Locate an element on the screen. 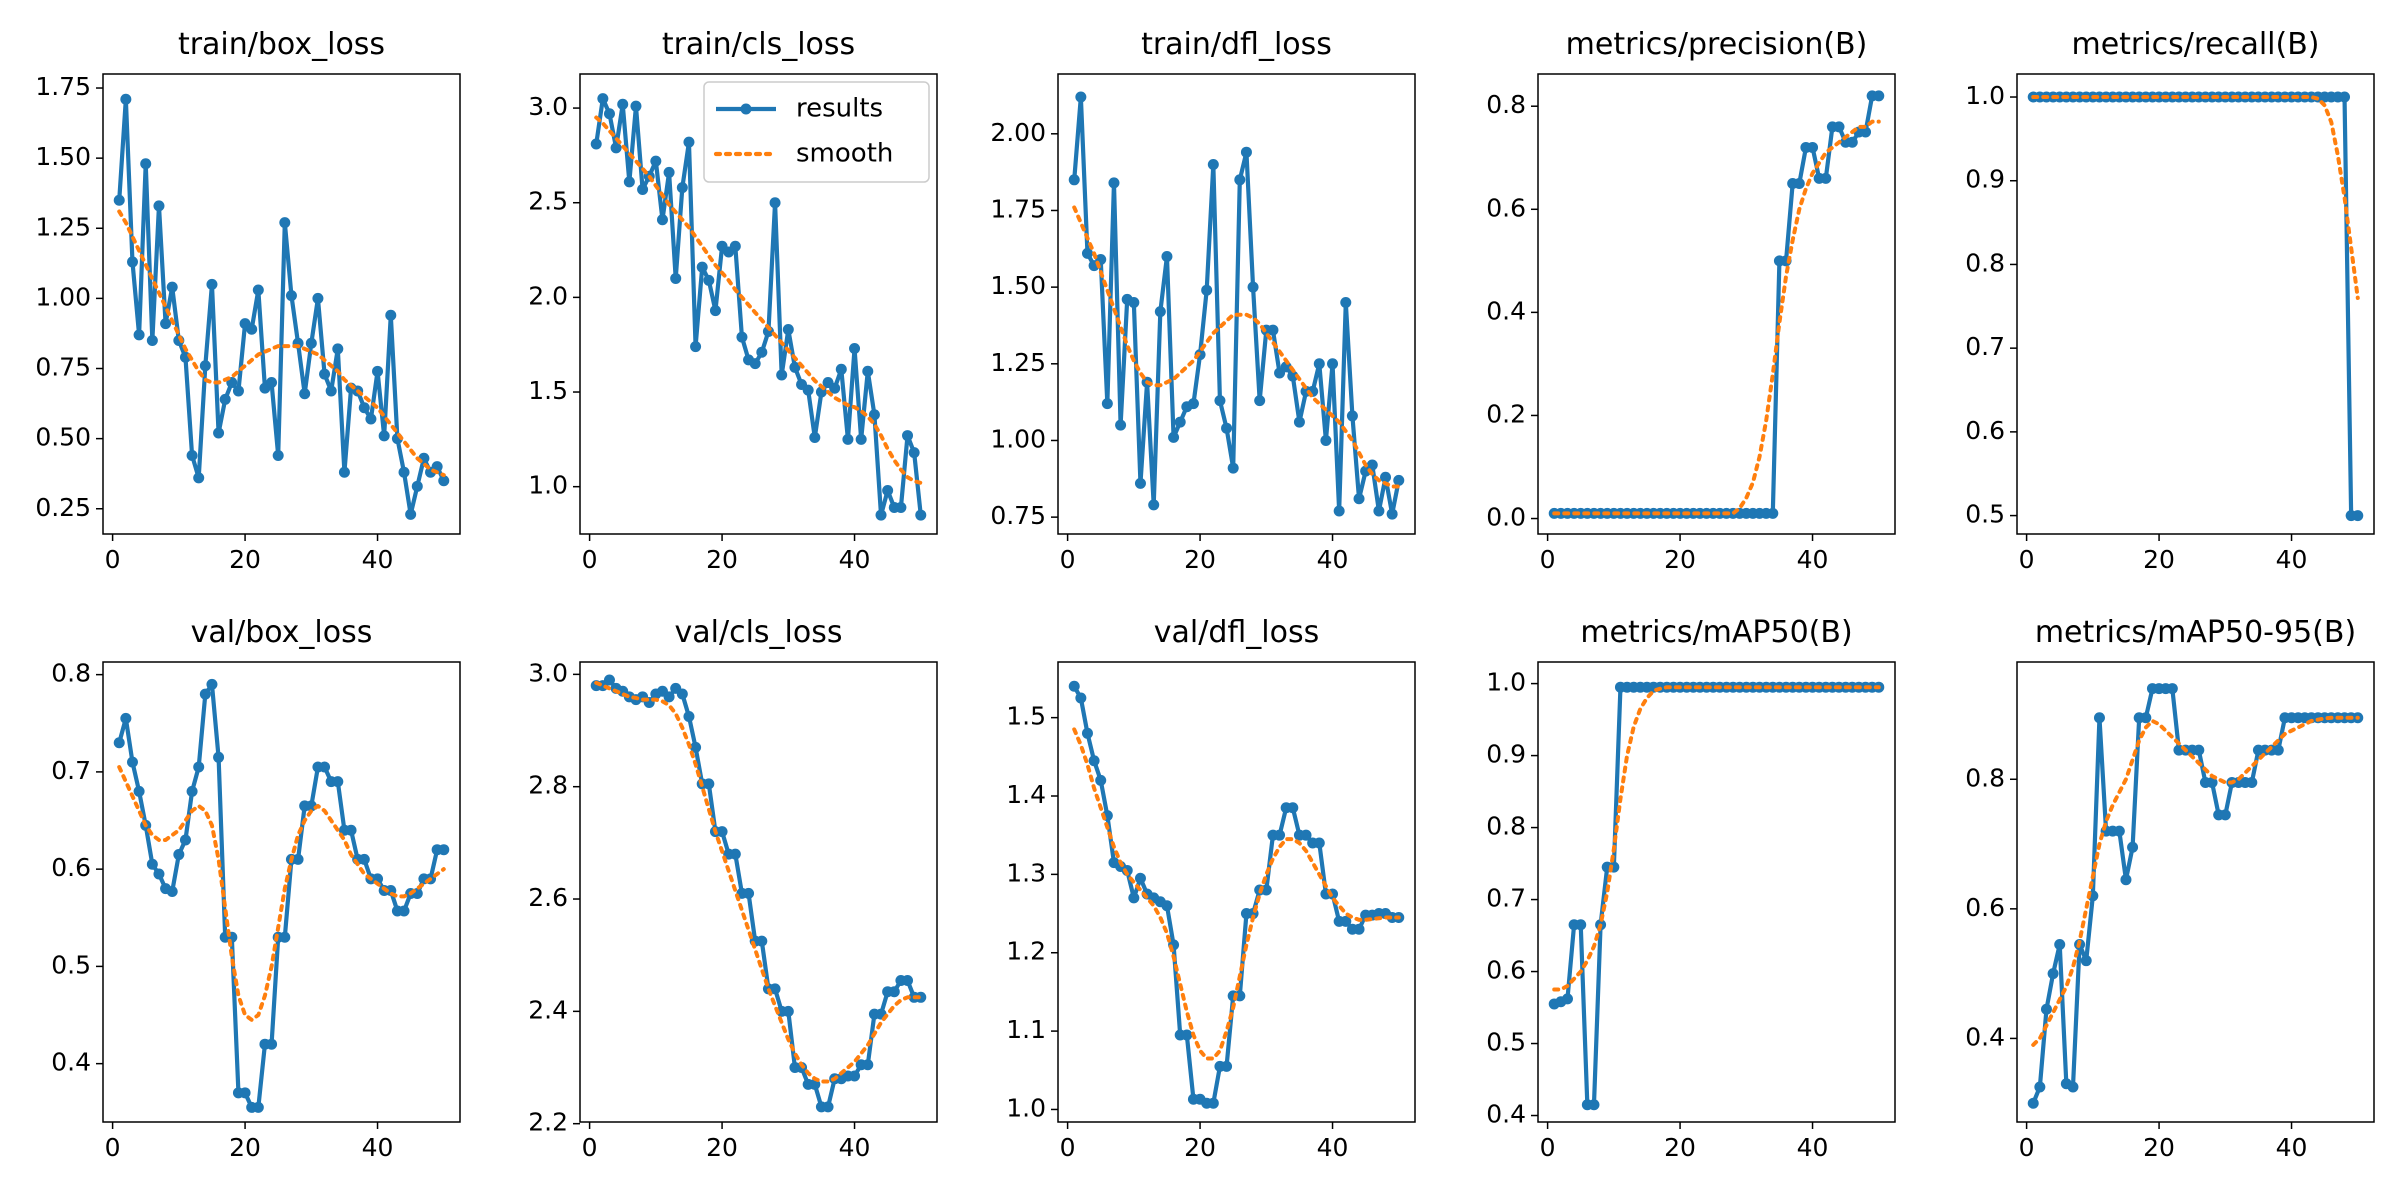 This screenshot has width=2400, height=1200. y-tick-label: 1.75 is located at coordinates (63, 86).